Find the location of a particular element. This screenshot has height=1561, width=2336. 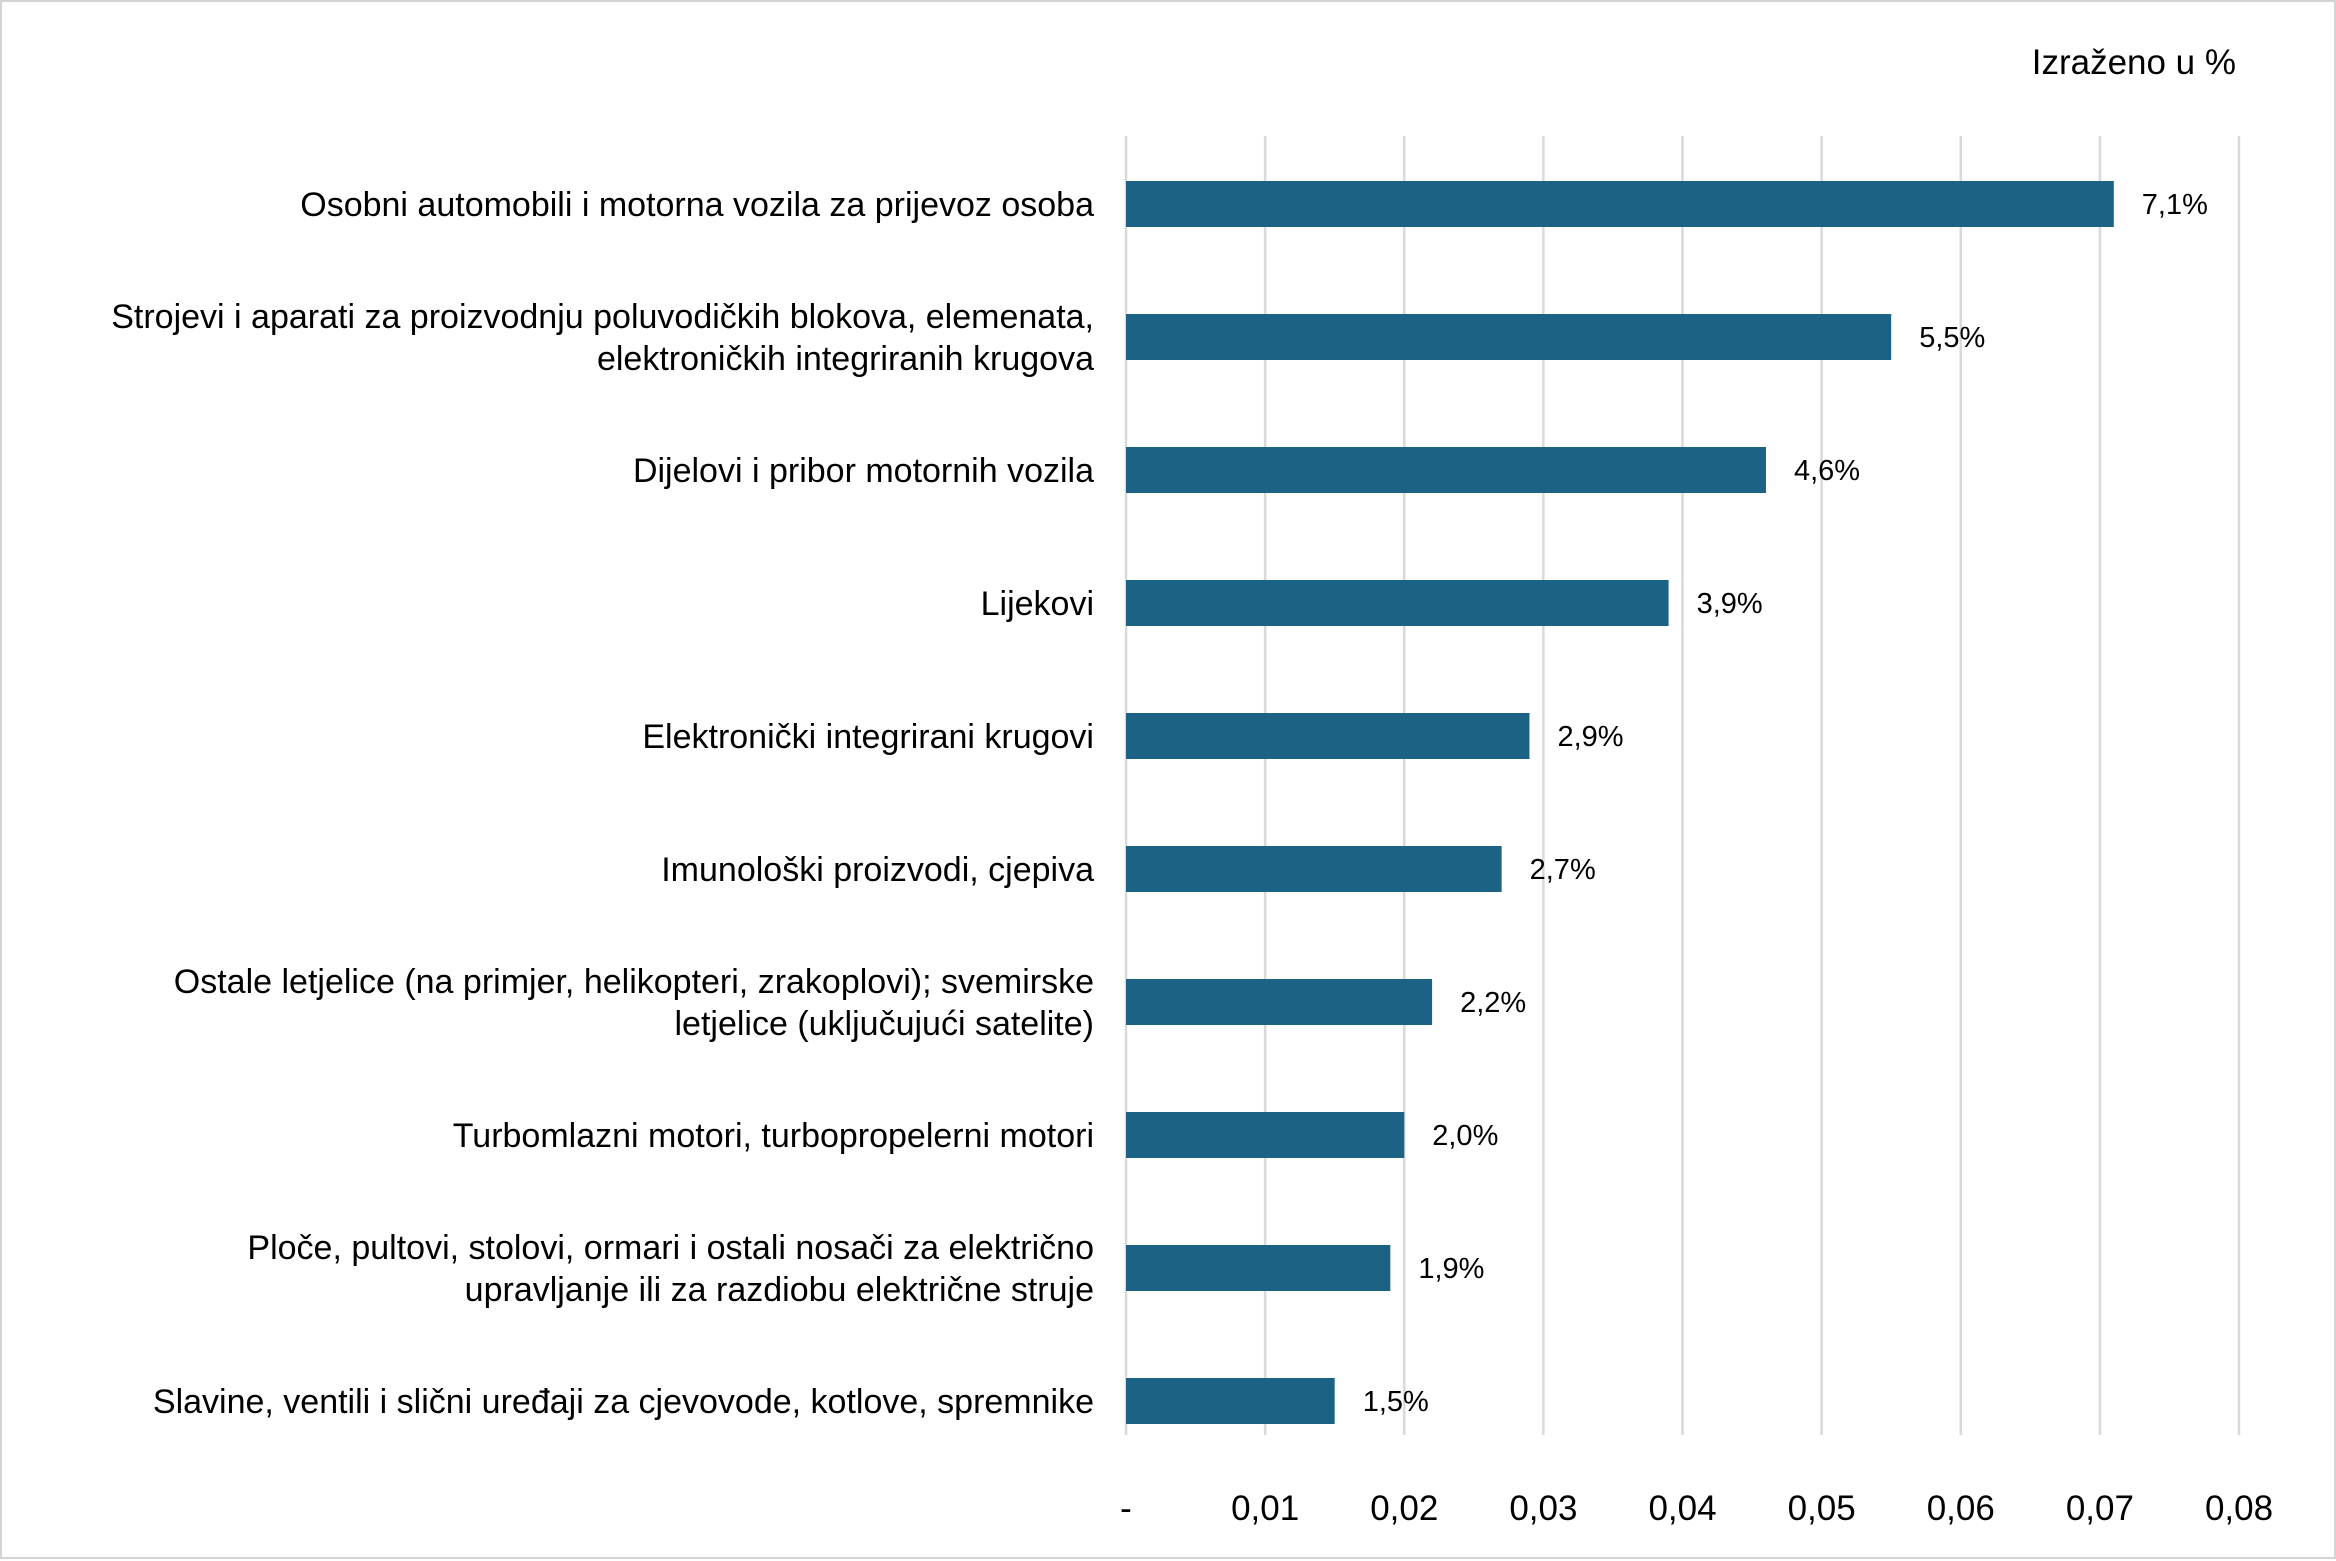

x-tick-label-2: 0,02 is located at coordinates (1404, 1508).